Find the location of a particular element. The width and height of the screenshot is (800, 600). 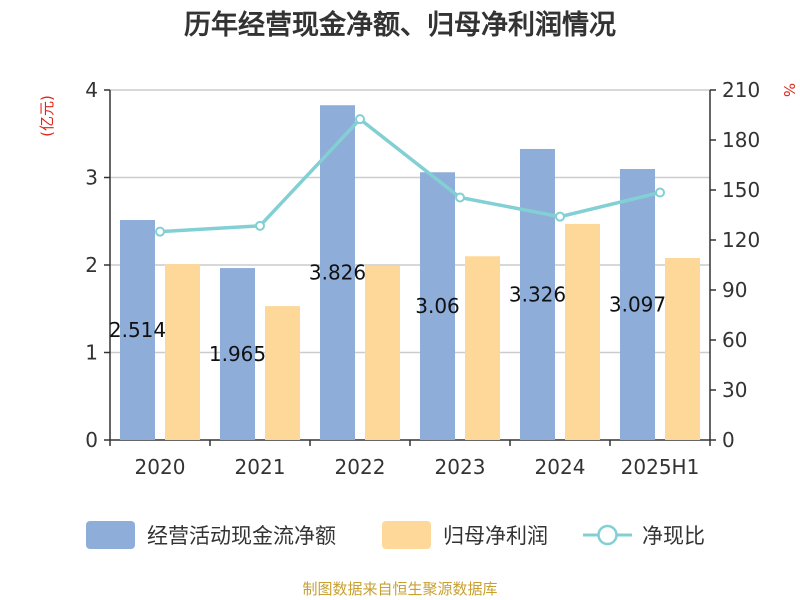

right-tick-label: 180 is located at coordinates (741, 140).